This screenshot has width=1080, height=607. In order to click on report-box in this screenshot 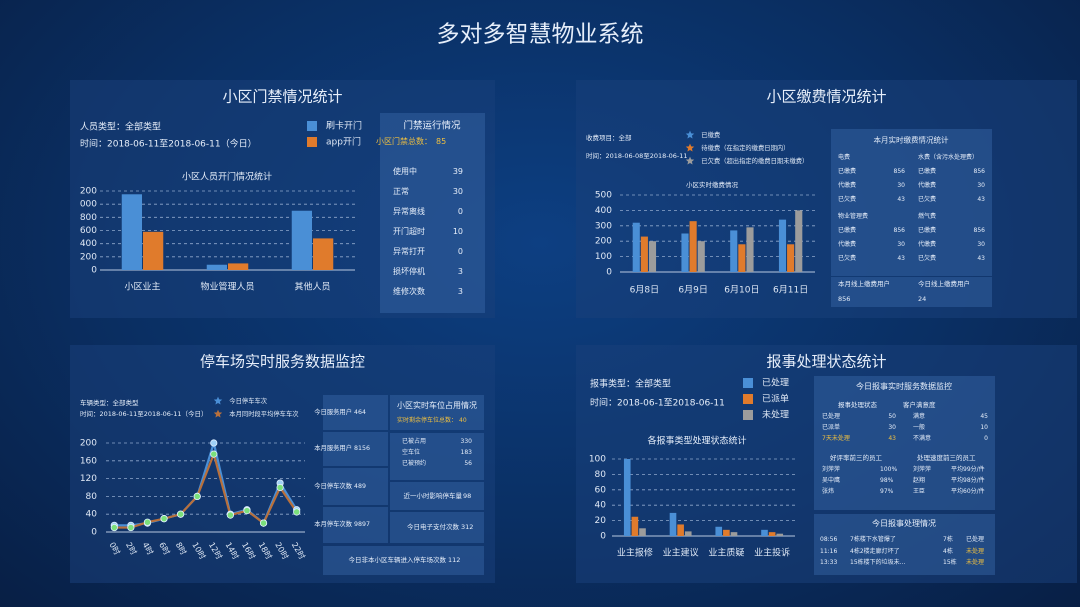, I will do `click(904, 443)`.